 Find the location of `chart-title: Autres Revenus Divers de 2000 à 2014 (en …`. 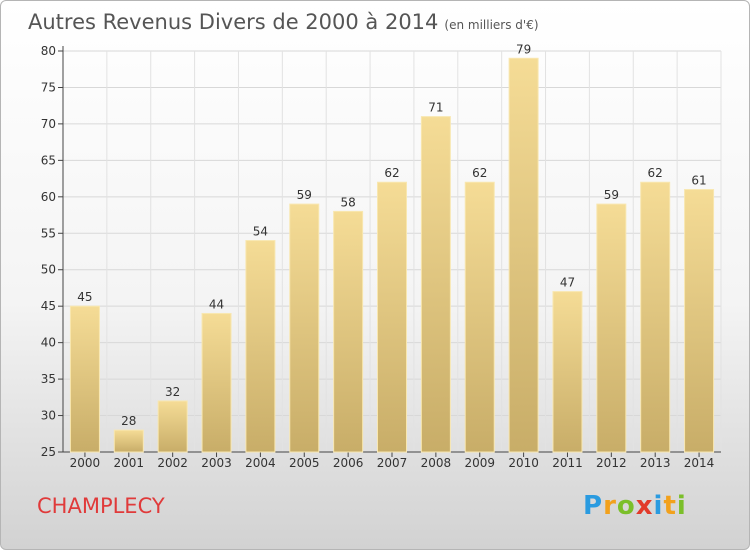

chart-title: Autres Revenus Divers de 2000 à 2014 (en … is located at coordinates (283, 22).